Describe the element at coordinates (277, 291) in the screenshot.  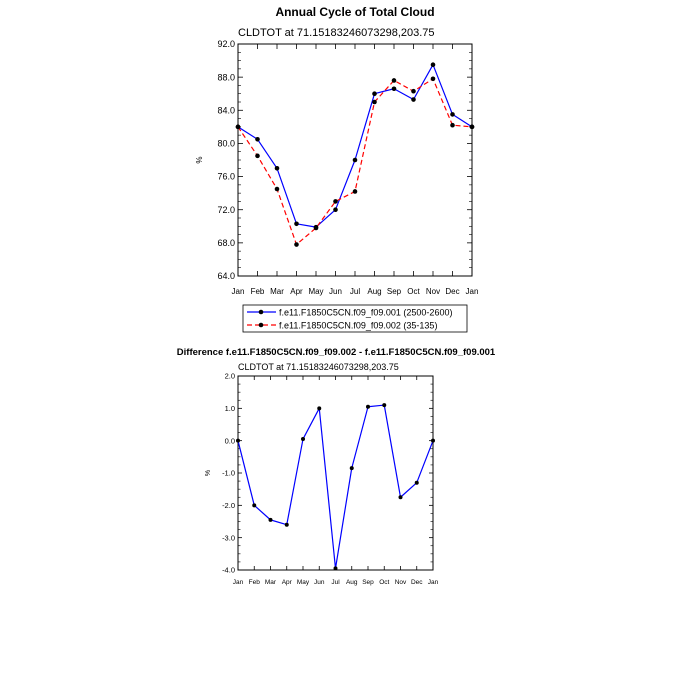
I see `chart1-x-tick-label: Mar` at that location.